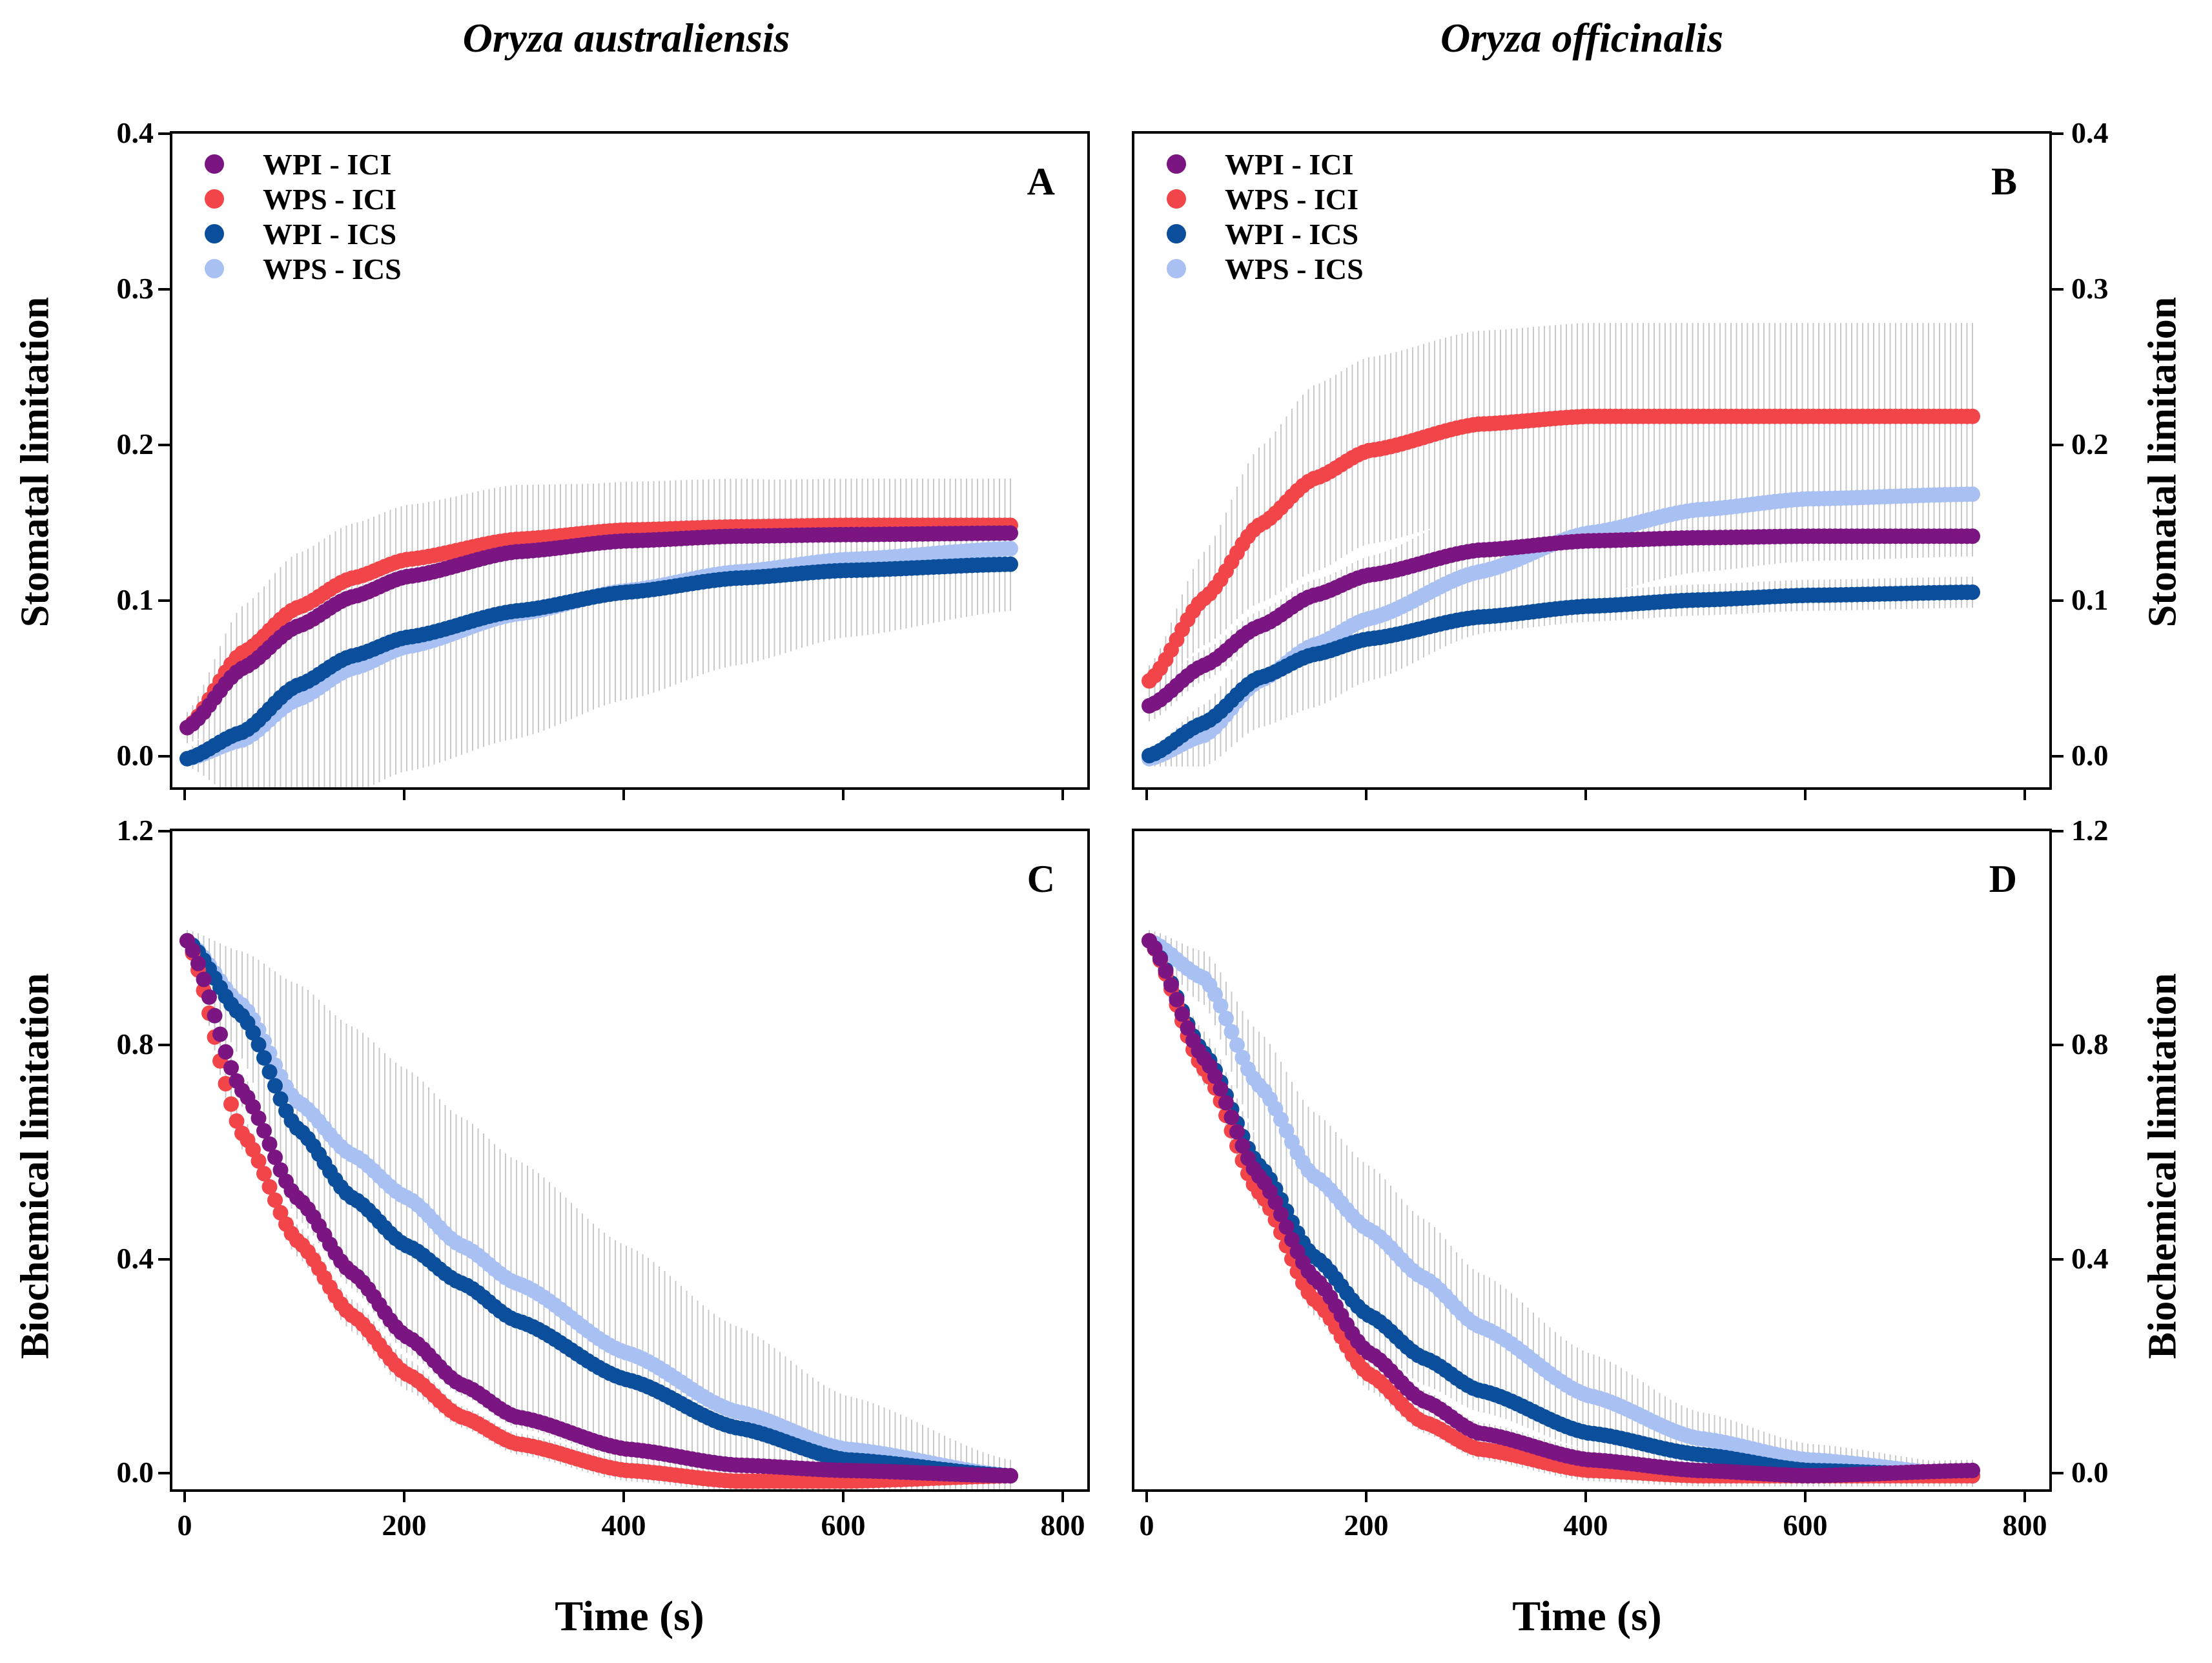 The image size is (2212, 1663). Describe the element at coordinates (135, 599) in the screenshot. I see `y-tick-label: 0.1` at that location.